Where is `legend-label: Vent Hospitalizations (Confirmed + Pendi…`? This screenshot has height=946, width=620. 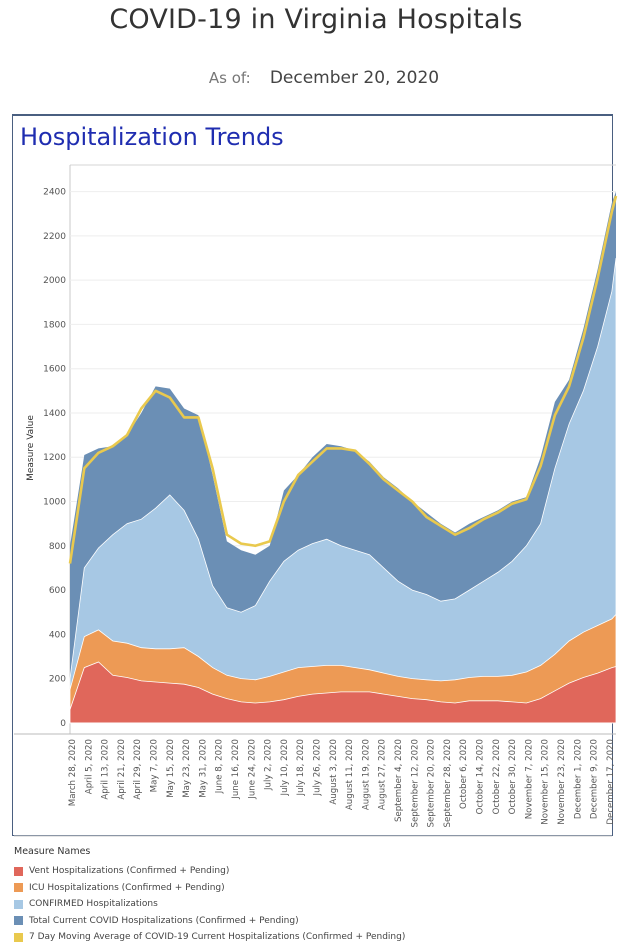 legend-label: Vent Hospitalizations (Confirmed + Pendi… is located at coordinates (129, 871).